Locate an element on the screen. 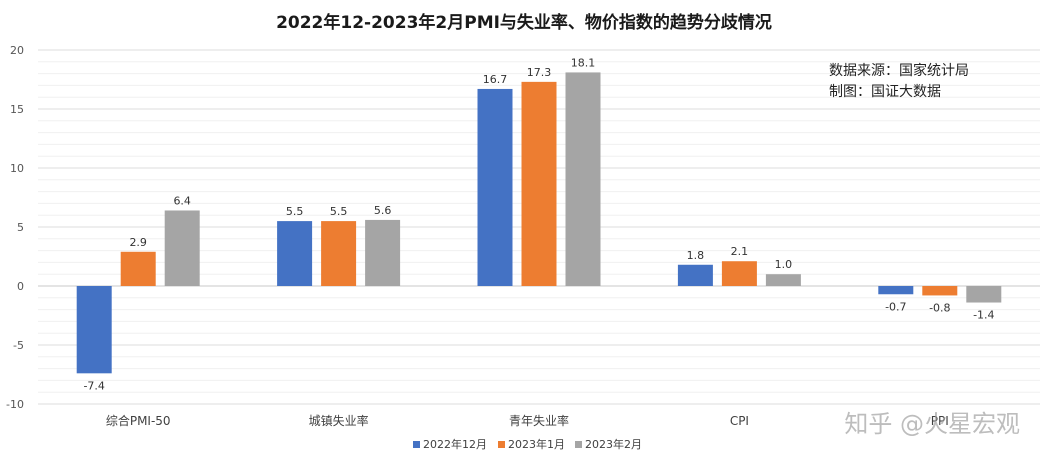 The image size is (1049, 467). data-label: 16.7 is located at coordinates (495, 79).